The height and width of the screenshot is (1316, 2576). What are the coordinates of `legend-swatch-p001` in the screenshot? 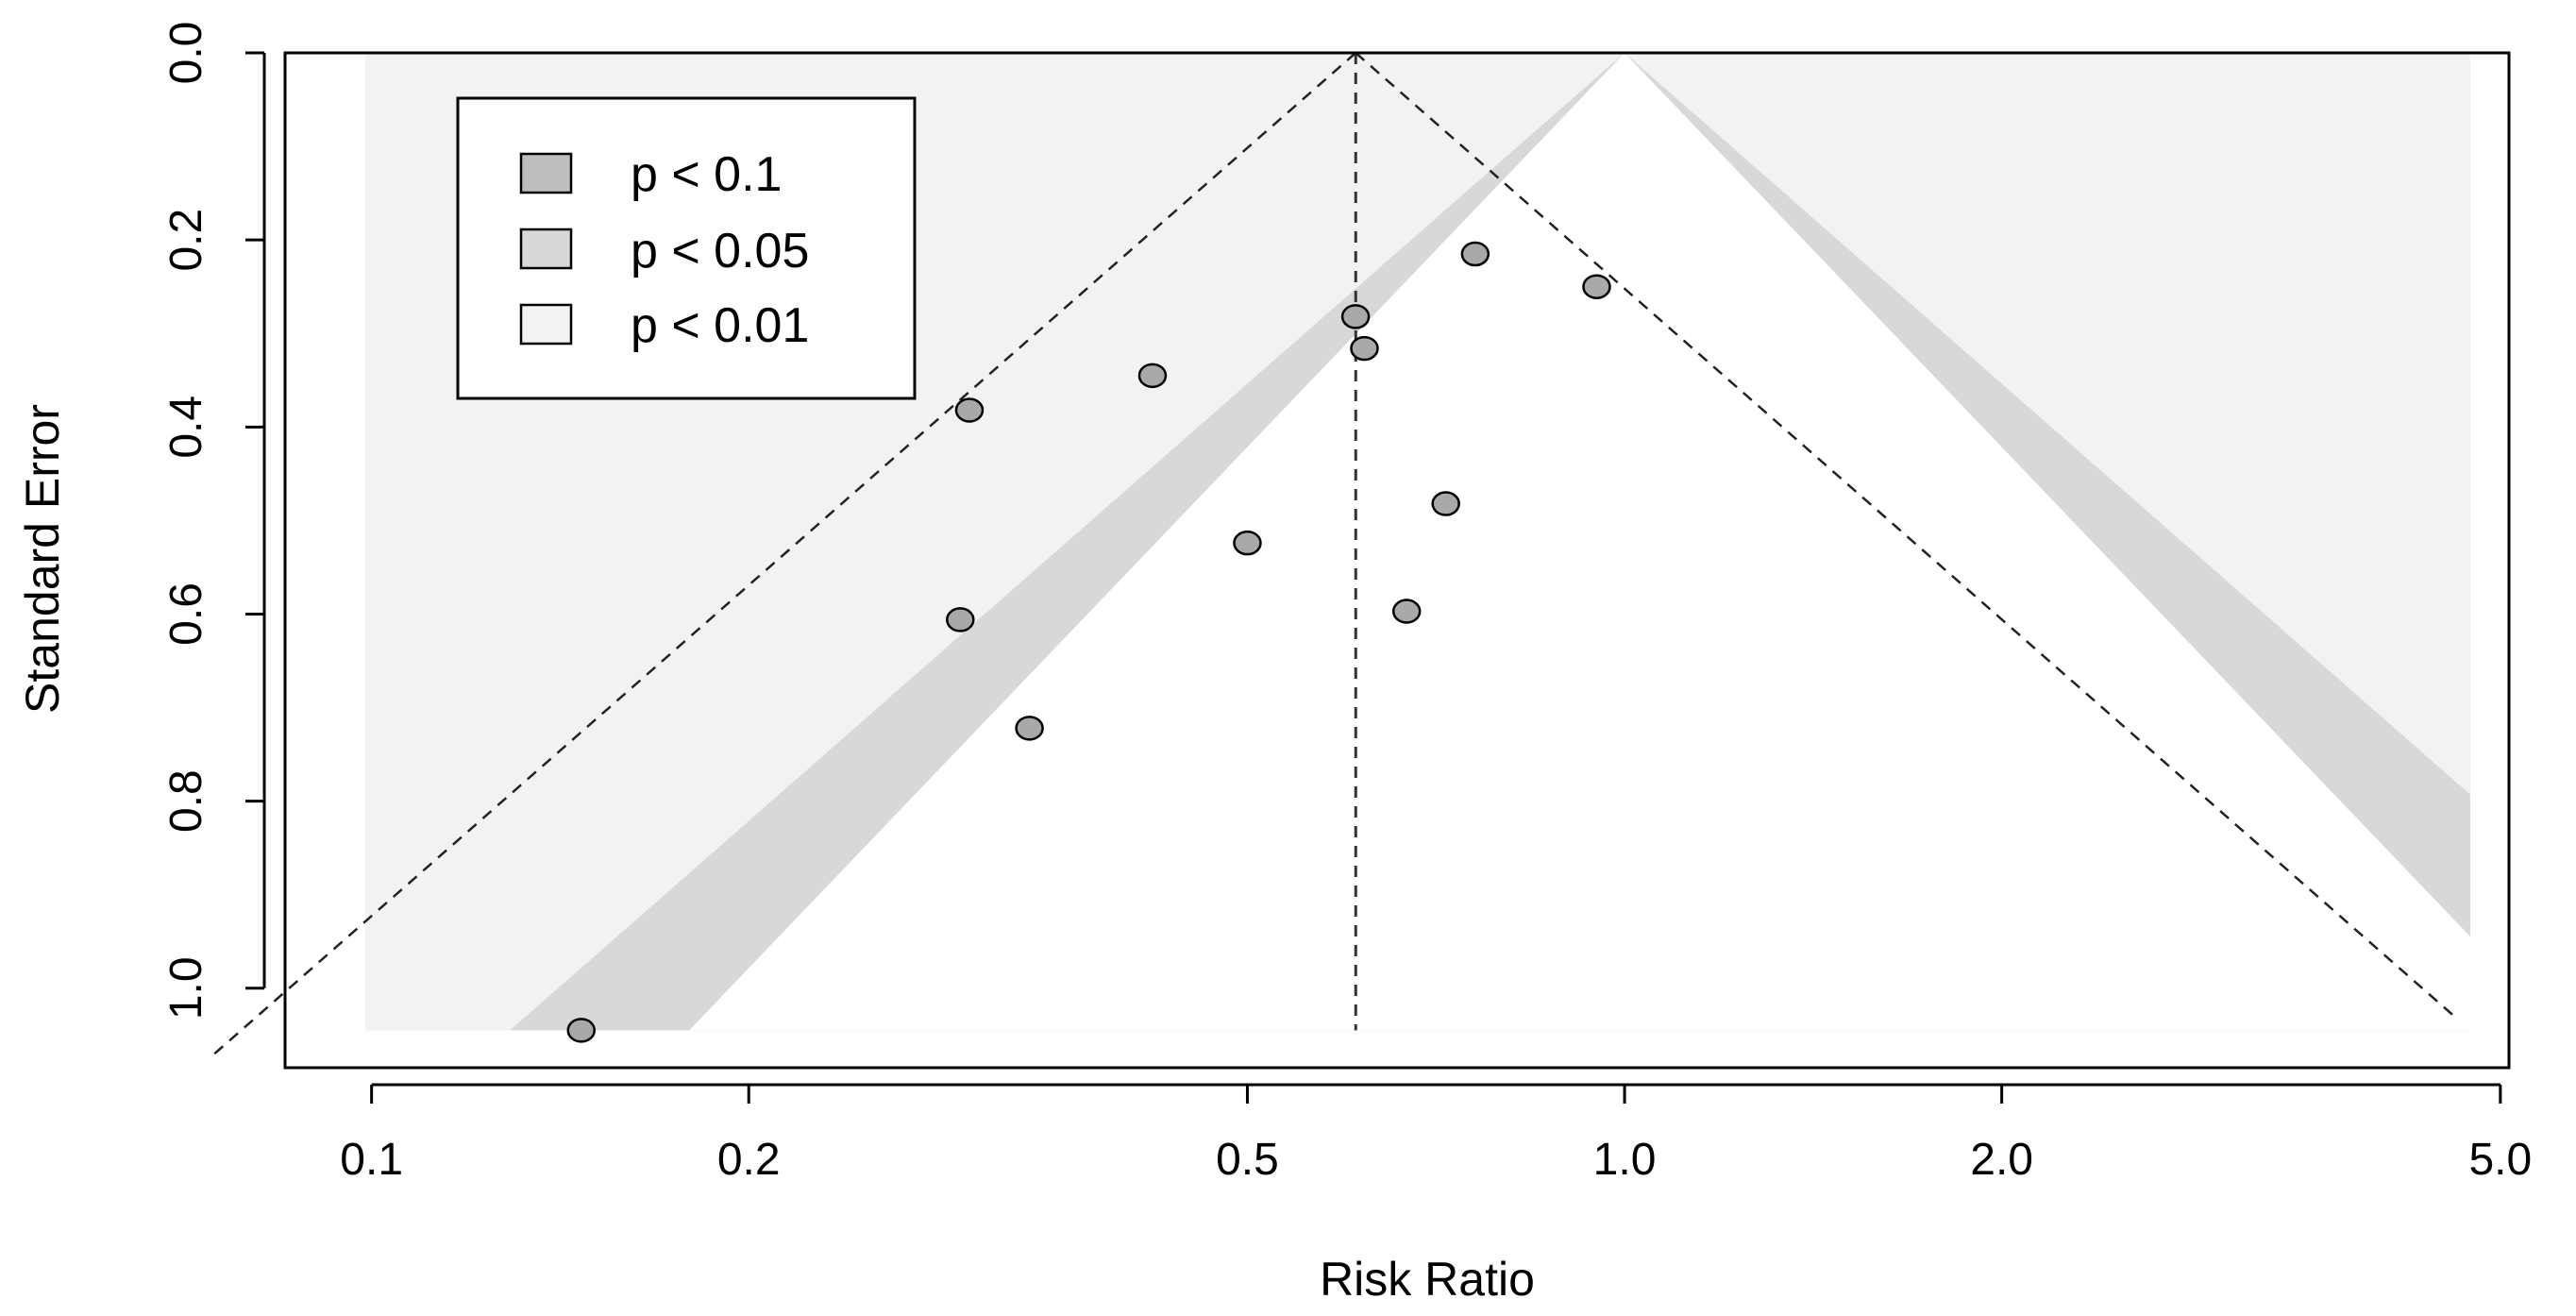 It's located at (546, 325).